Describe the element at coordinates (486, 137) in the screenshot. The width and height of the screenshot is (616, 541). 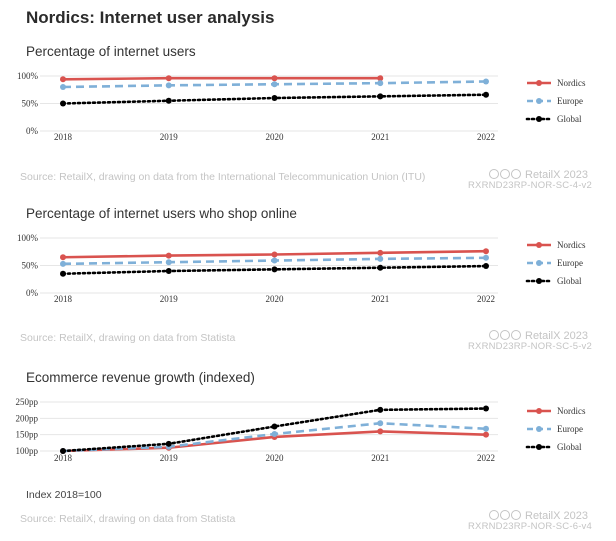
I see `x-tick-label: 2022` at that location.